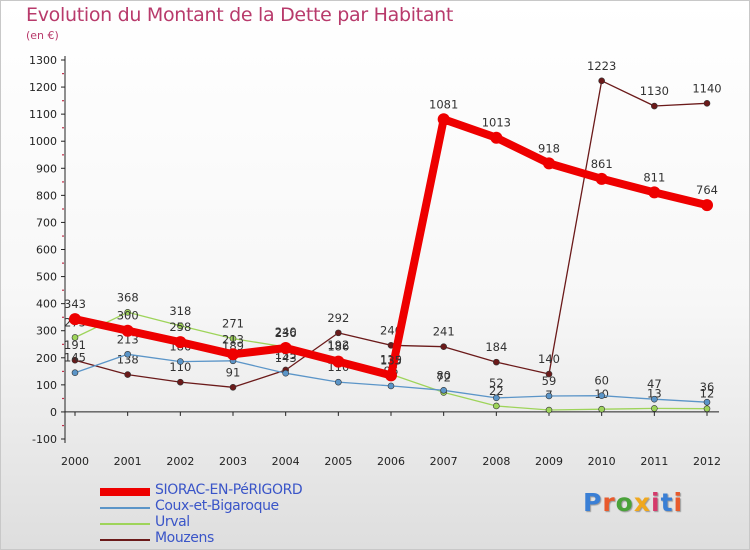  Describe the element at coordinates (286, 358) in the screenshot. I see `data-label: 143` at that location.